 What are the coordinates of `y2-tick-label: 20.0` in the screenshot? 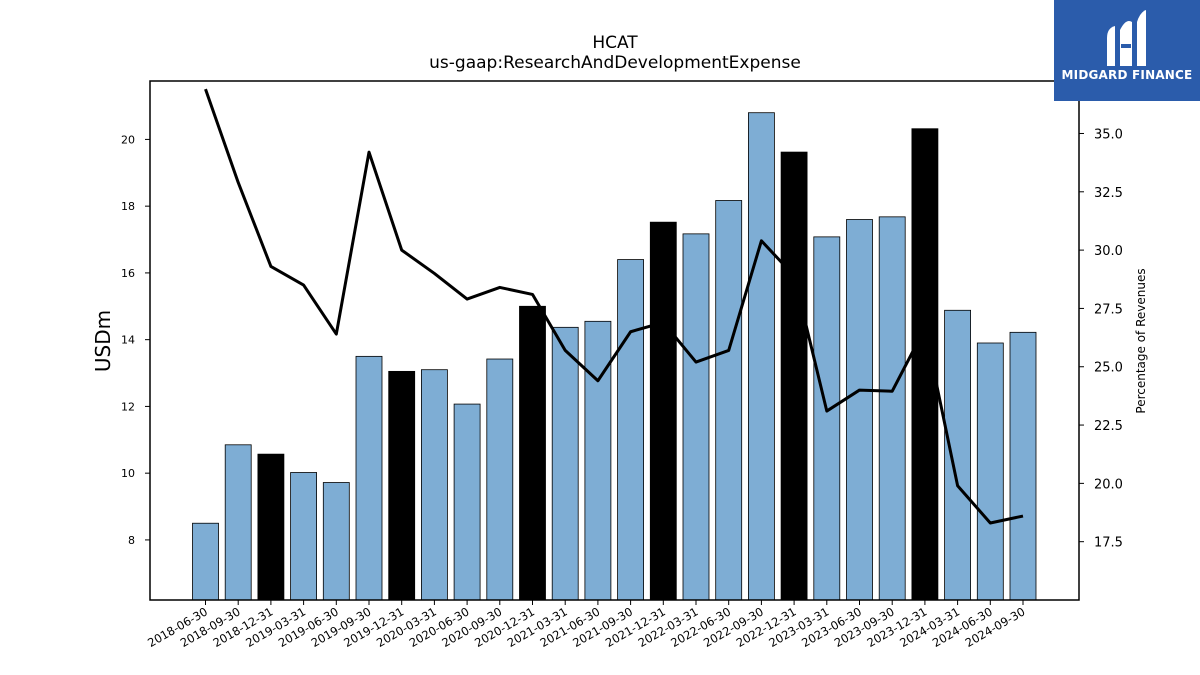 It's located at (1108, 484).